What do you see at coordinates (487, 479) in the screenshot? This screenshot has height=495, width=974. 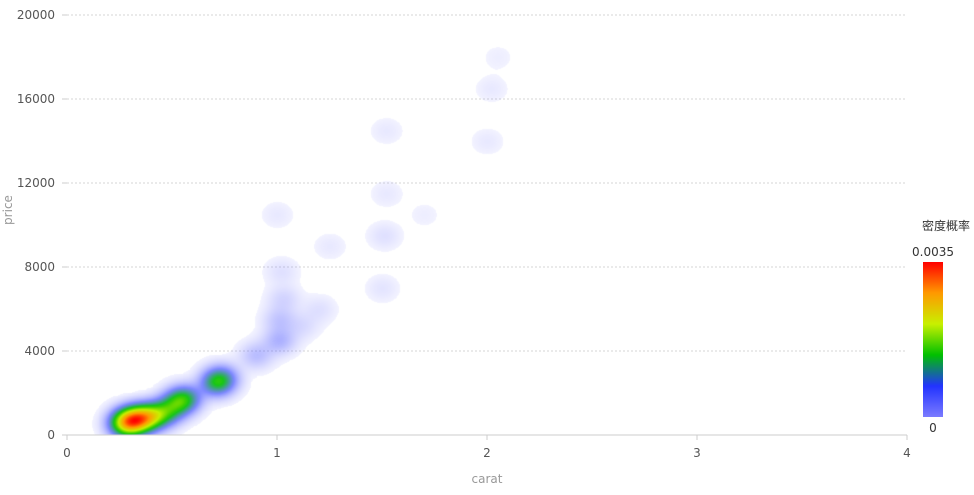 I see `x-axis-title: carat` at bounding box center [487, 479].